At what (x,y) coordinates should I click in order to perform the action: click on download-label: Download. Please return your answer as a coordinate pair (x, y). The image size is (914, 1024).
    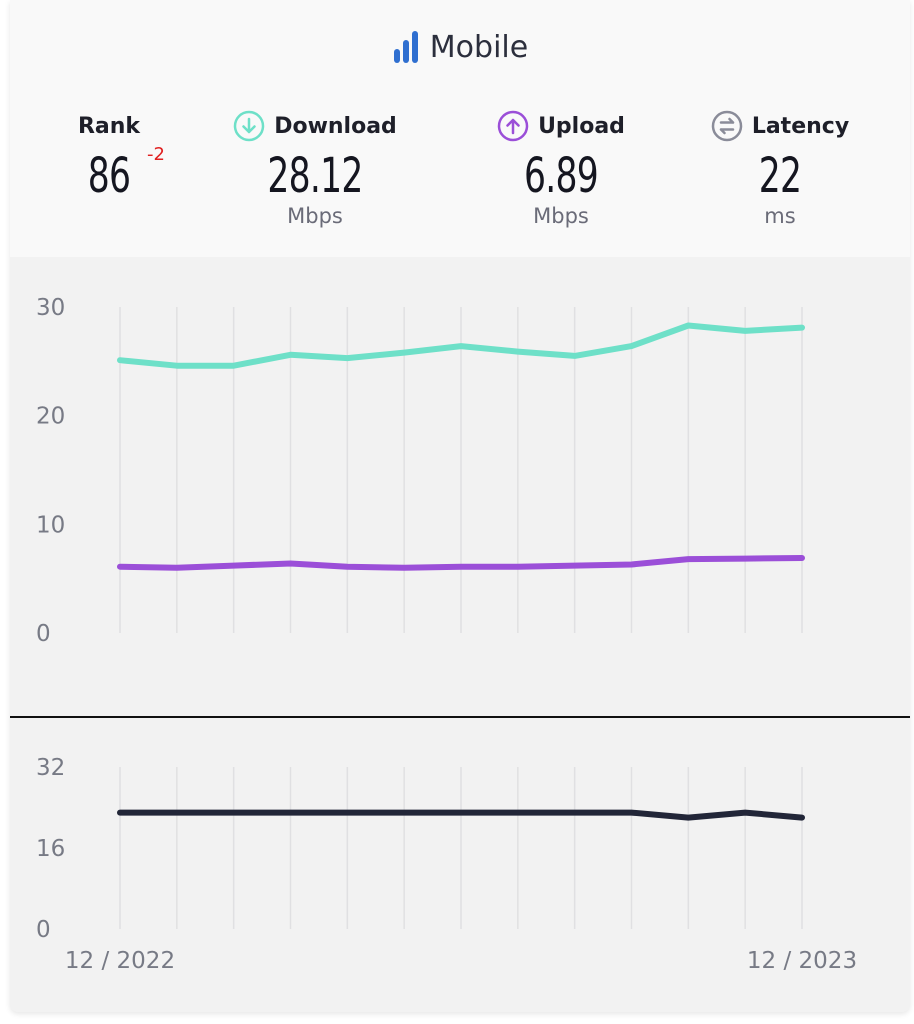
    Looking at the image, I should click on (335, 126).